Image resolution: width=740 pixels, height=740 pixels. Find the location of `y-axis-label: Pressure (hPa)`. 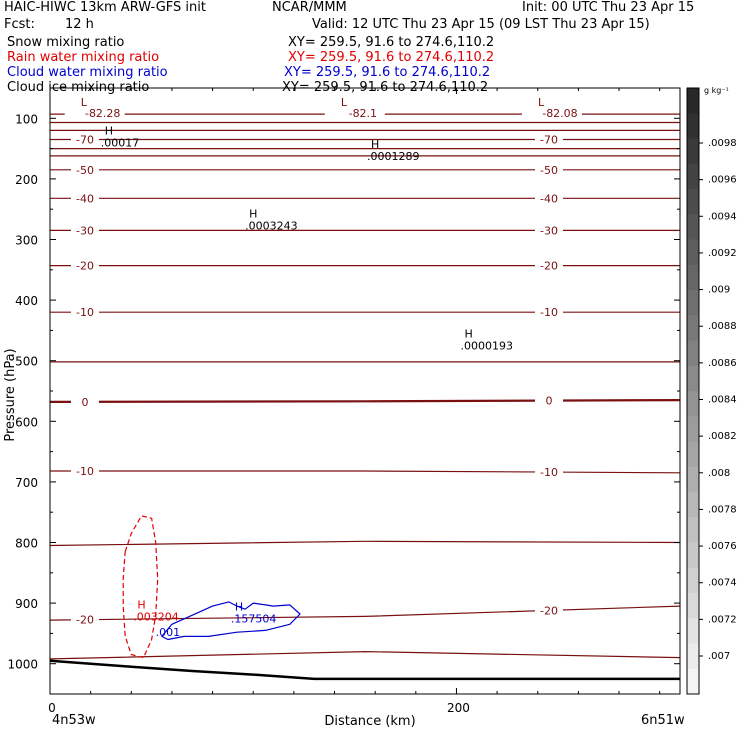

y-axis-label: Pressure (hPa) is located at coordinates (10, 394).